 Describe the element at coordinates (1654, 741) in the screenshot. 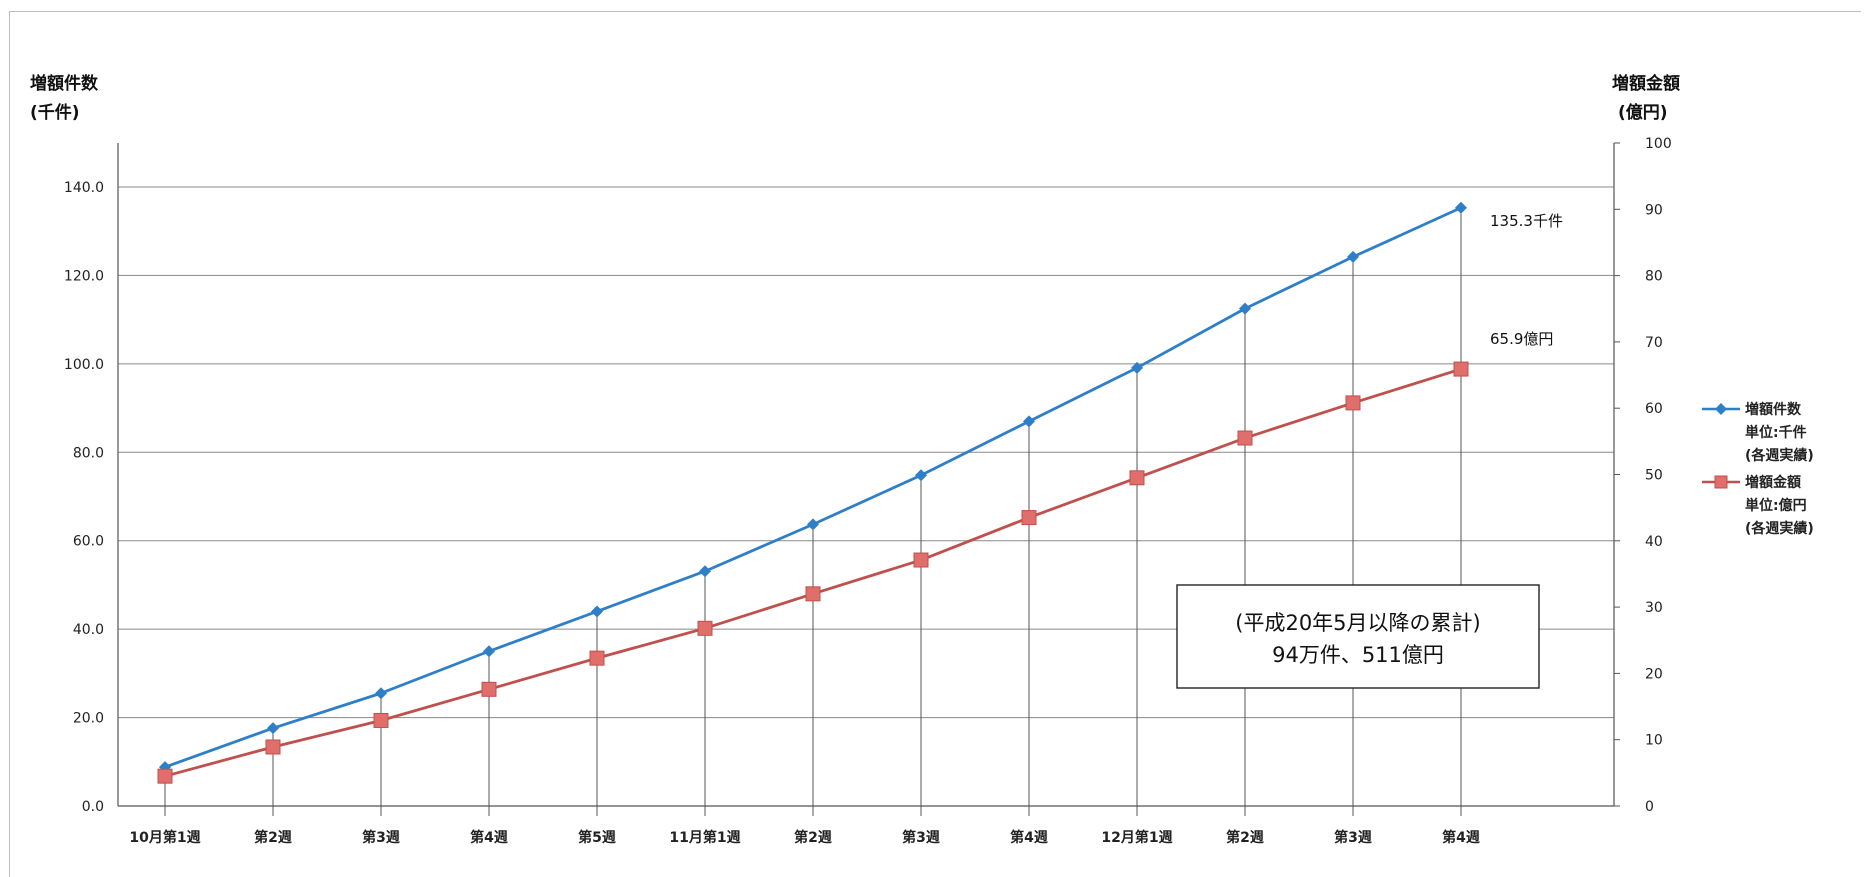

I see `right-tick-label: 10` at that location.